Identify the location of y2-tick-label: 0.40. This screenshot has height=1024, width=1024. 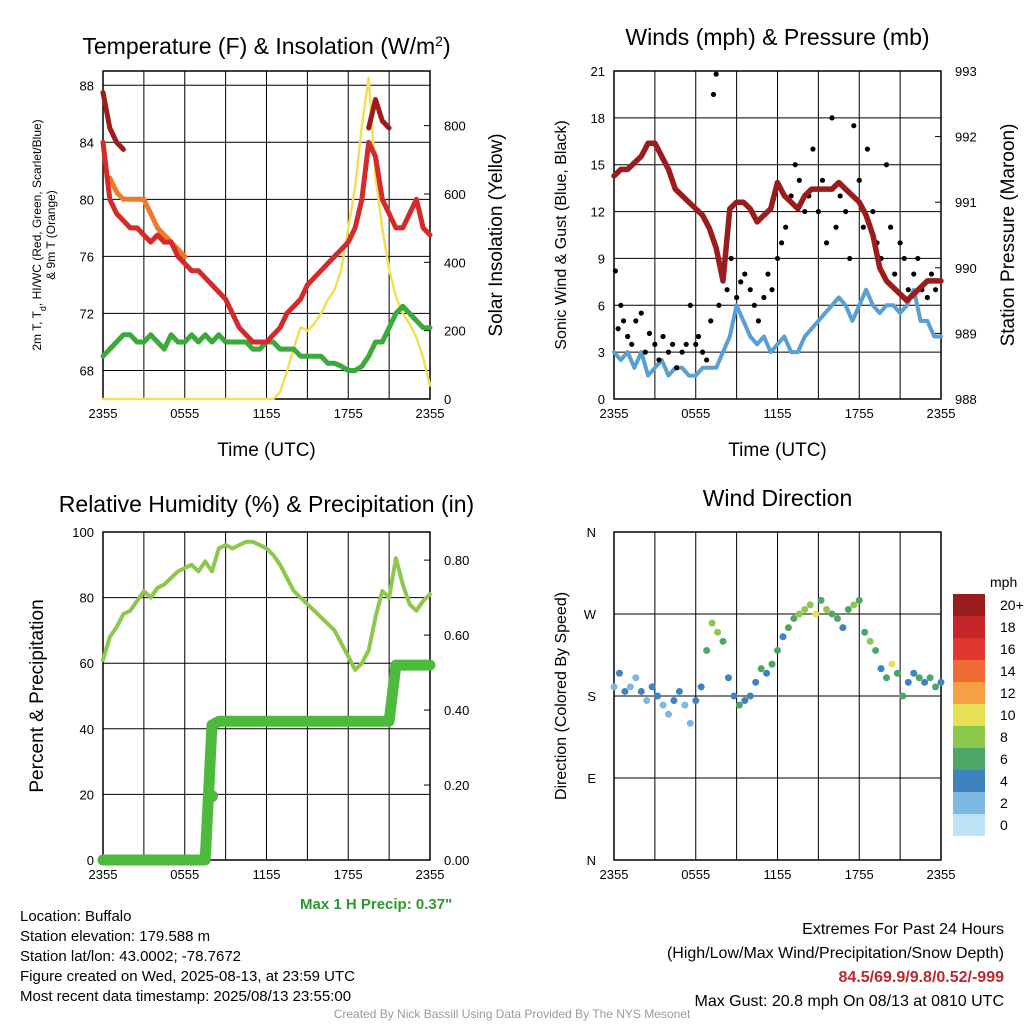
(456, 710).